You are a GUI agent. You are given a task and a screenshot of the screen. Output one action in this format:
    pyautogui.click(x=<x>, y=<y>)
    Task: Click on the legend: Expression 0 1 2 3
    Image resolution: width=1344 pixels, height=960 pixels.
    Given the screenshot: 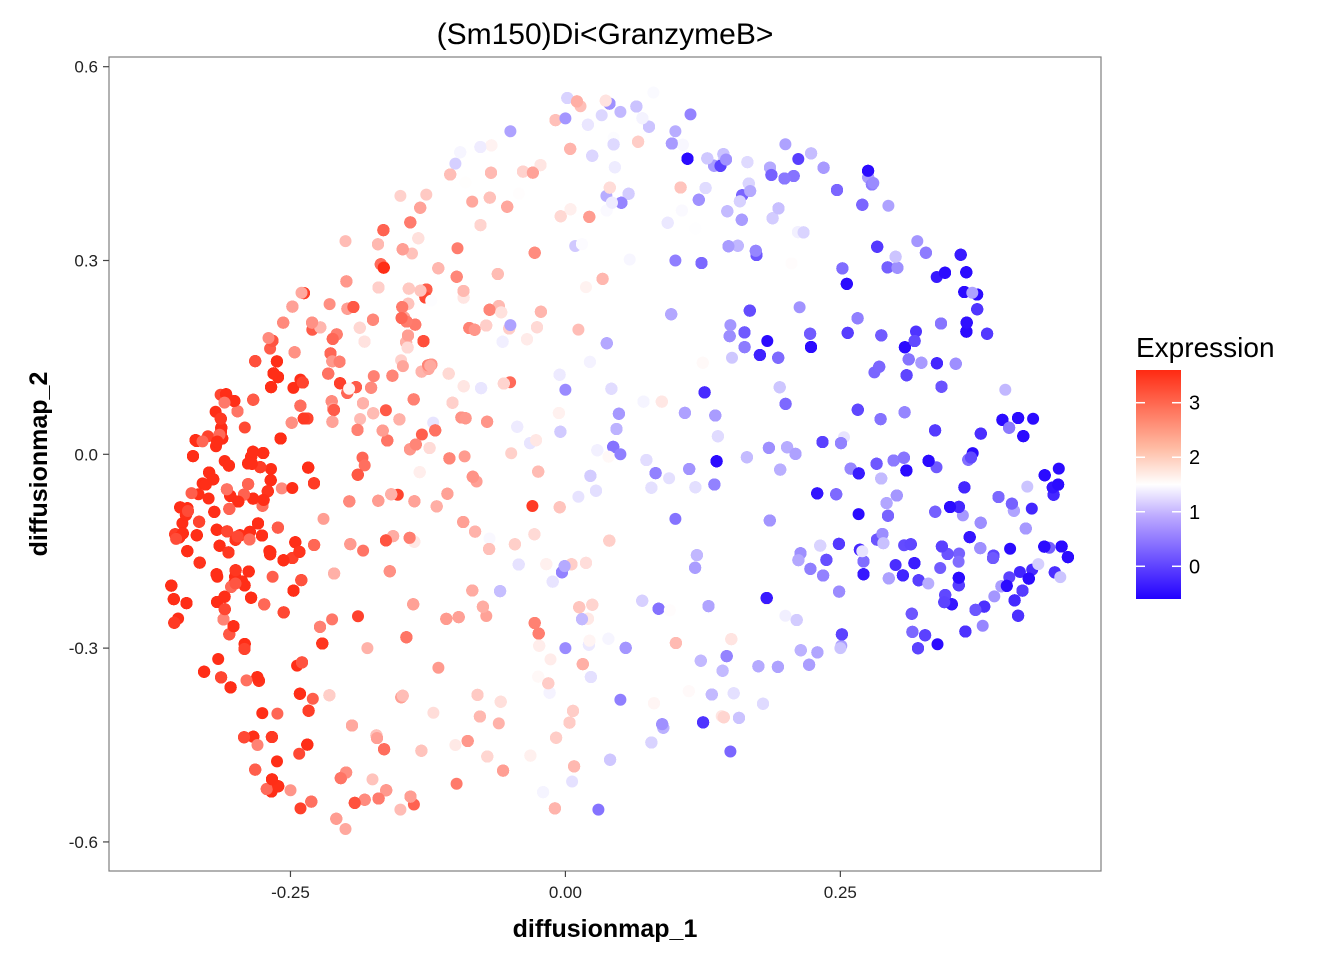 What is the action you would take?
    pyautogui.click(x=1205, y=465)
    